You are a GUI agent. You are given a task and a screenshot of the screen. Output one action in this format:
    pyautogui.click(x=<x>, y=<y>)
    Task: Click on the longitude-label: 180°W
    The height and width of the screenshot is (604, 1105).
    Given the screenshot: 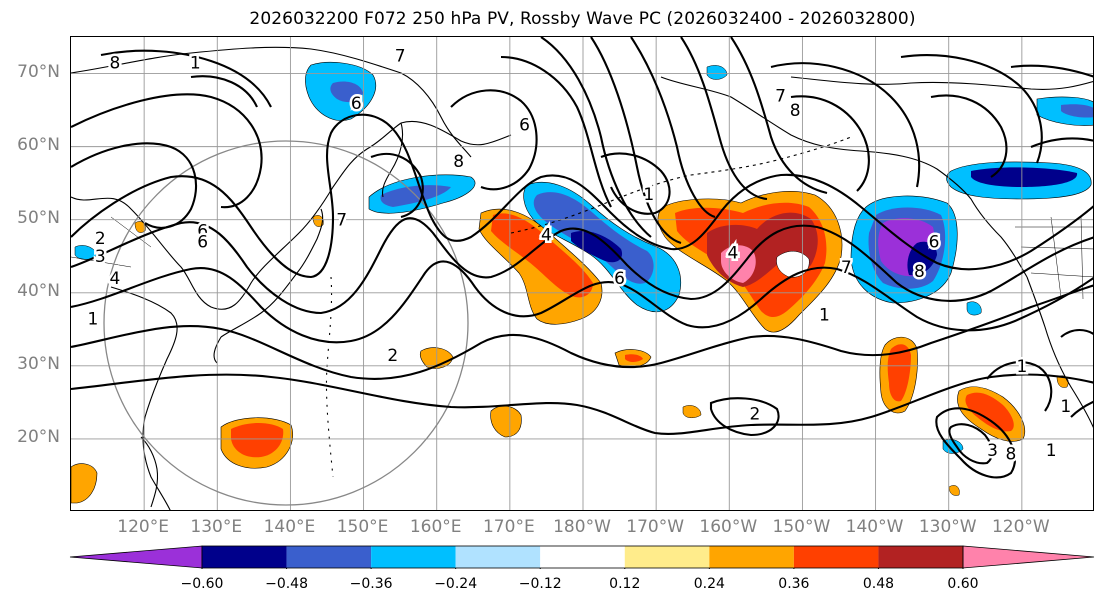 What is the action you would take?
    pyautogui.click(x=582, y=527)
    